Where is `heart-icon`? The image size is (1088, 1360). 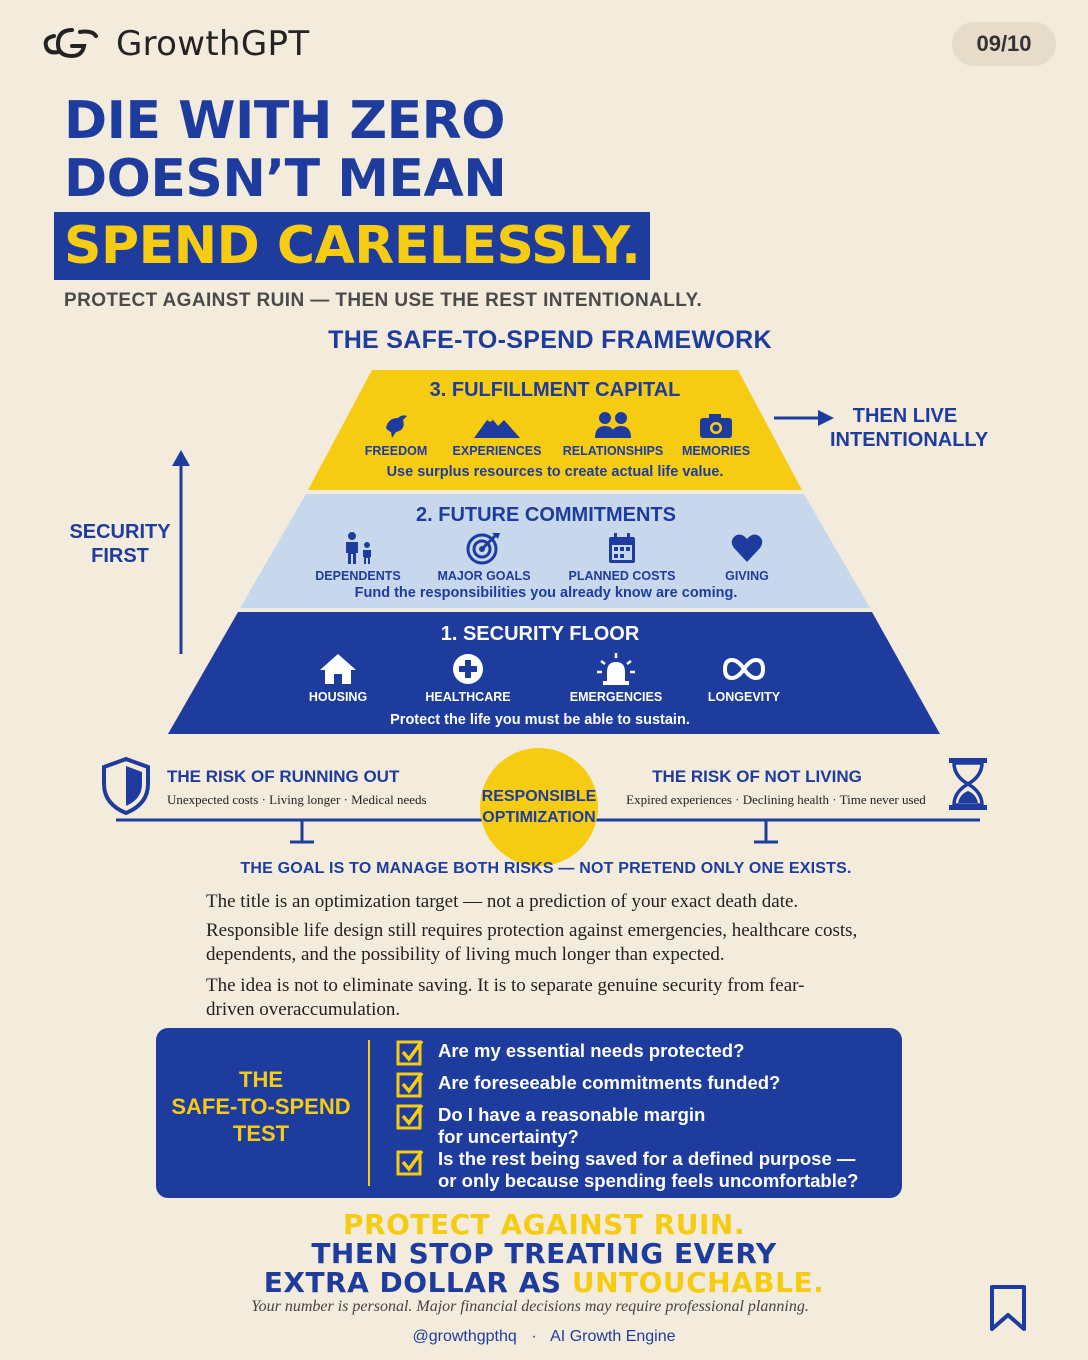
heart-icon is located at coordinates (747, 548).